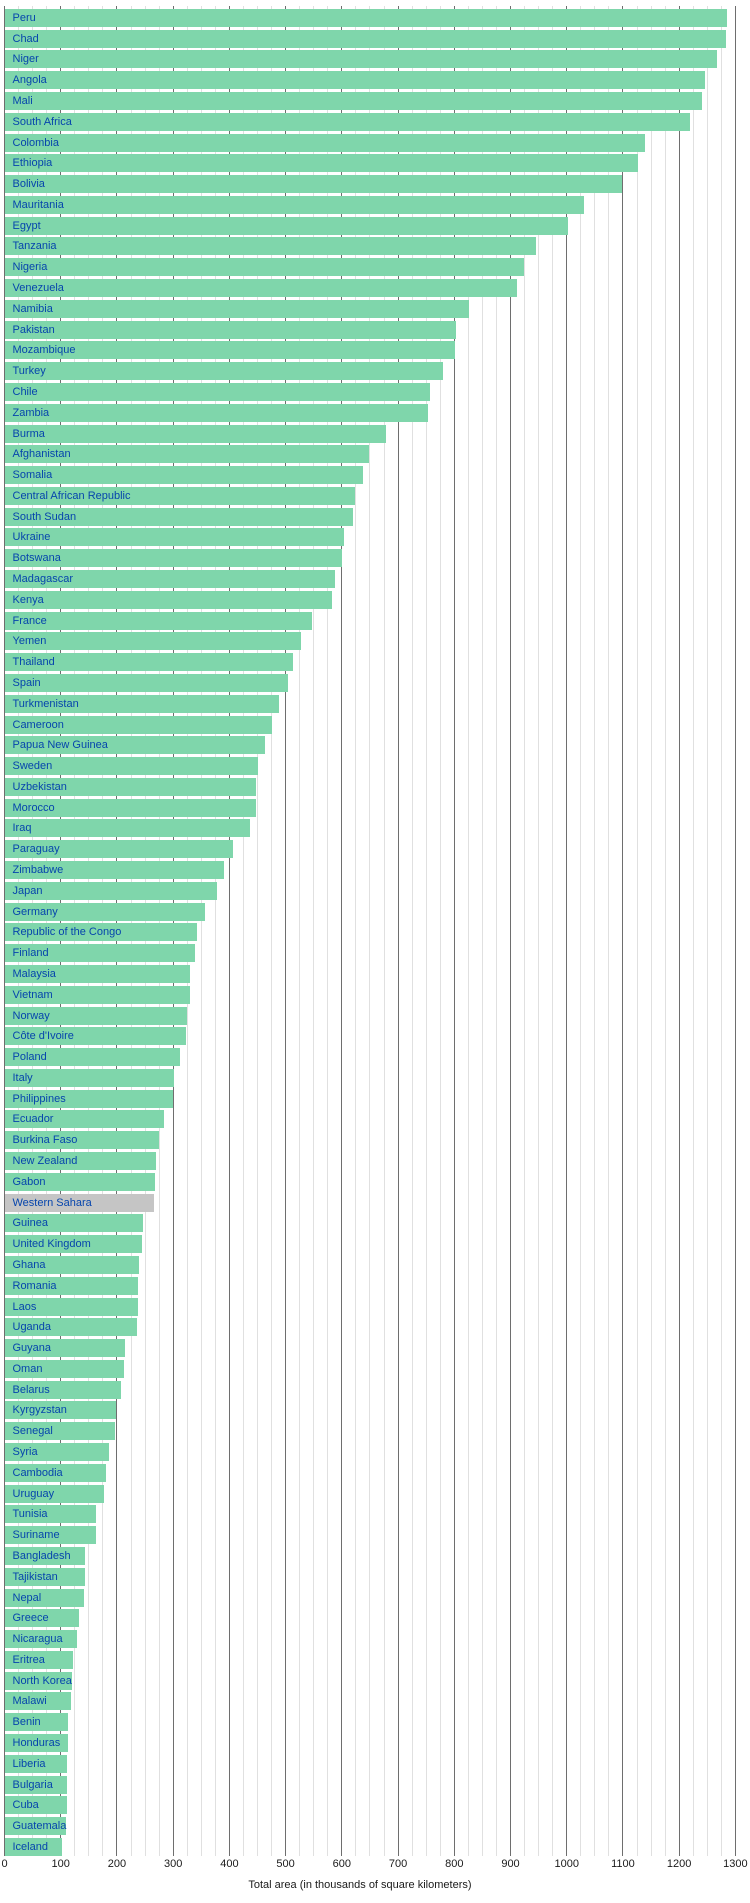 The image size is (750, 1903). I want to click on country-label-link: Burma, so click(28, 433).